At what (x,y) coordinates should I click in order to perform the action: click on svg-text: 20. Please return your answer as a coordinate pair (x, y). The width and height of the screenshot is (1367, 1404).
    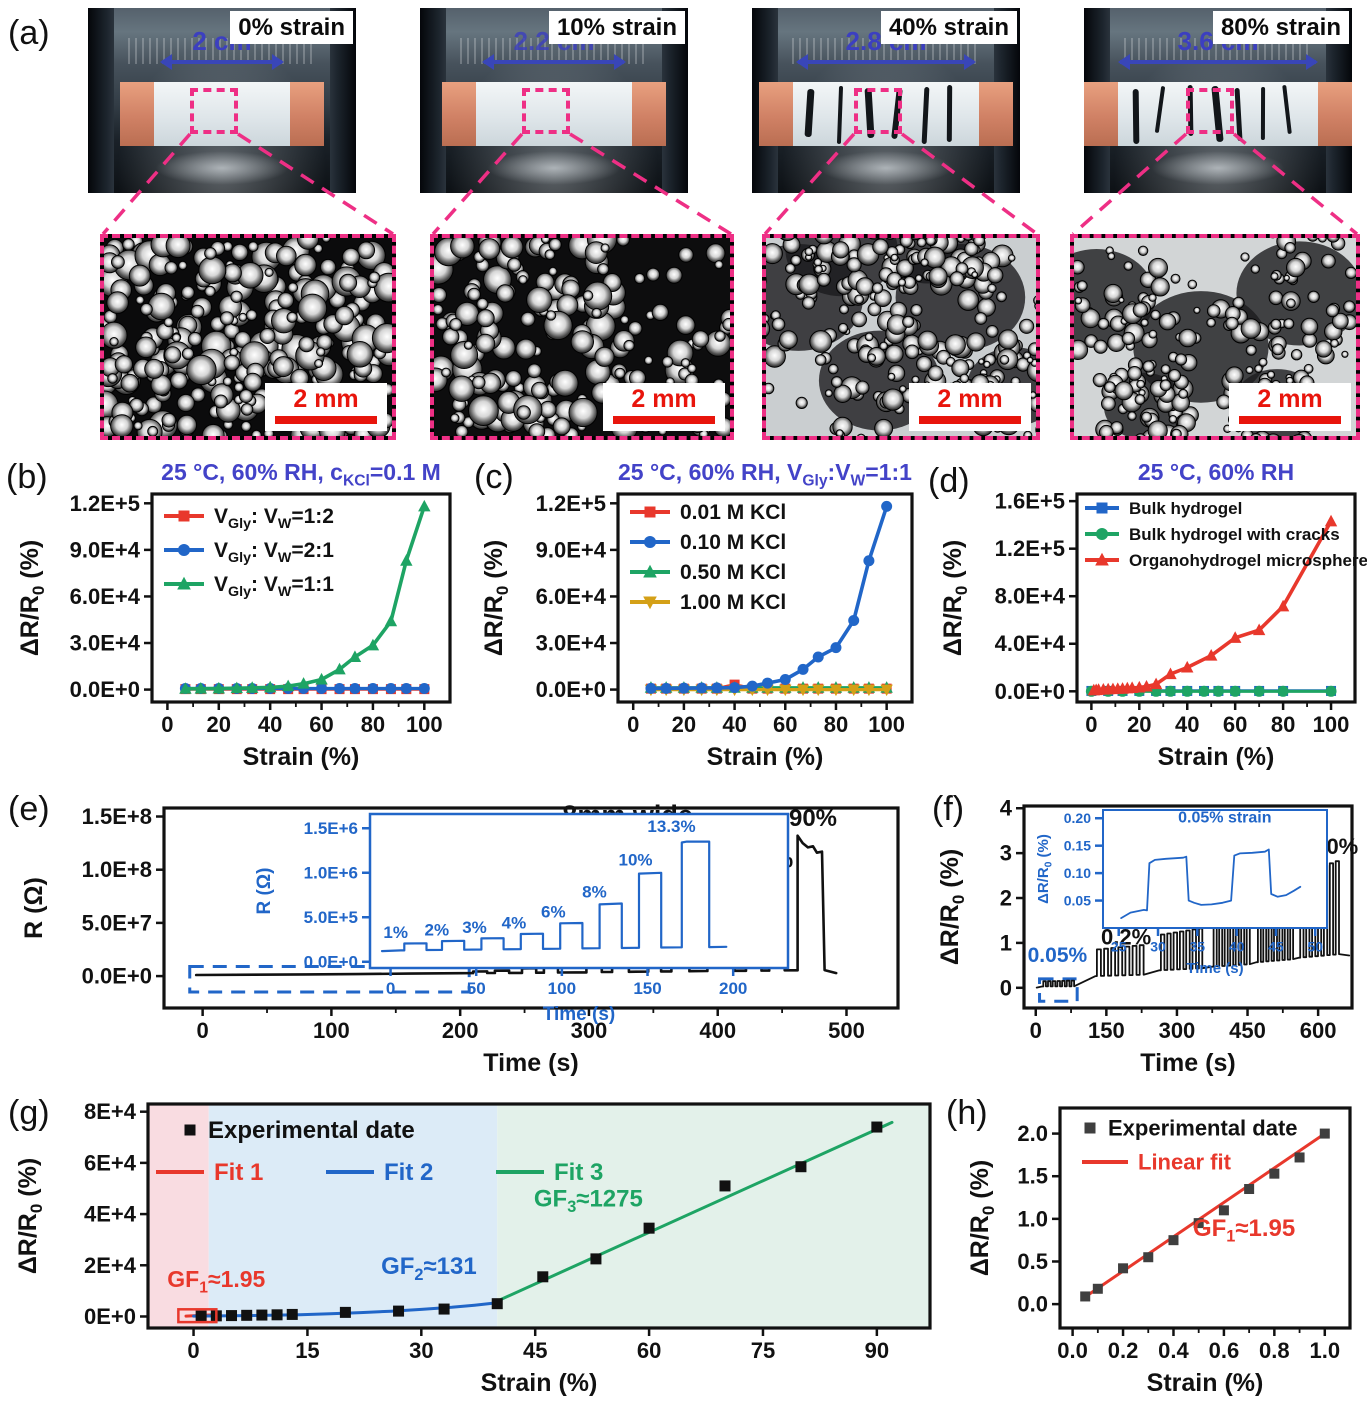
    Looking at the image, I should click on (1139, 724).